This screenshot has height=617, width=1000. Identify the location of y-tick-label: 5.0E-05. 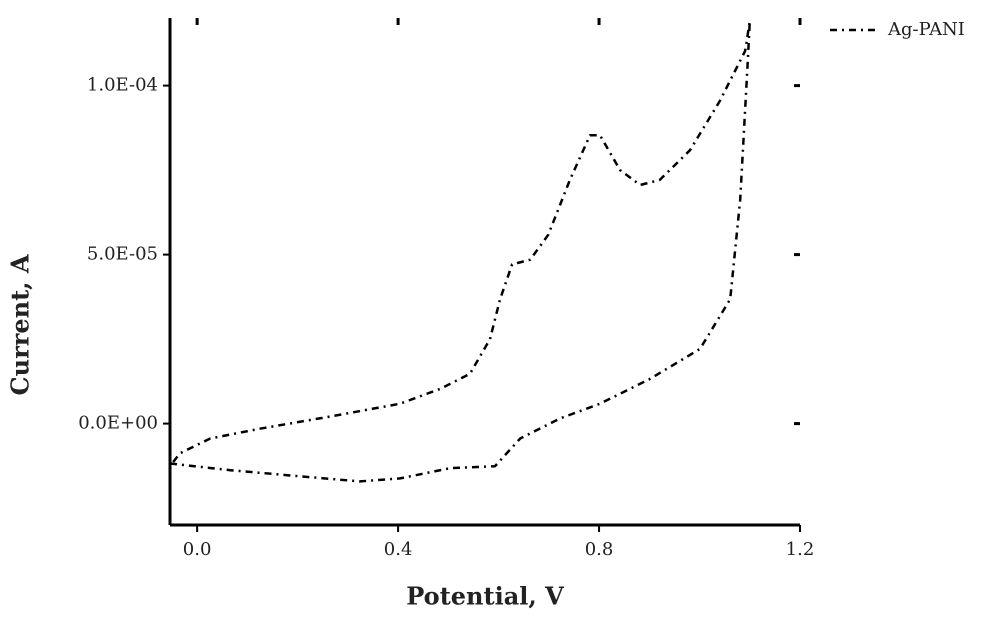
(122, 254).